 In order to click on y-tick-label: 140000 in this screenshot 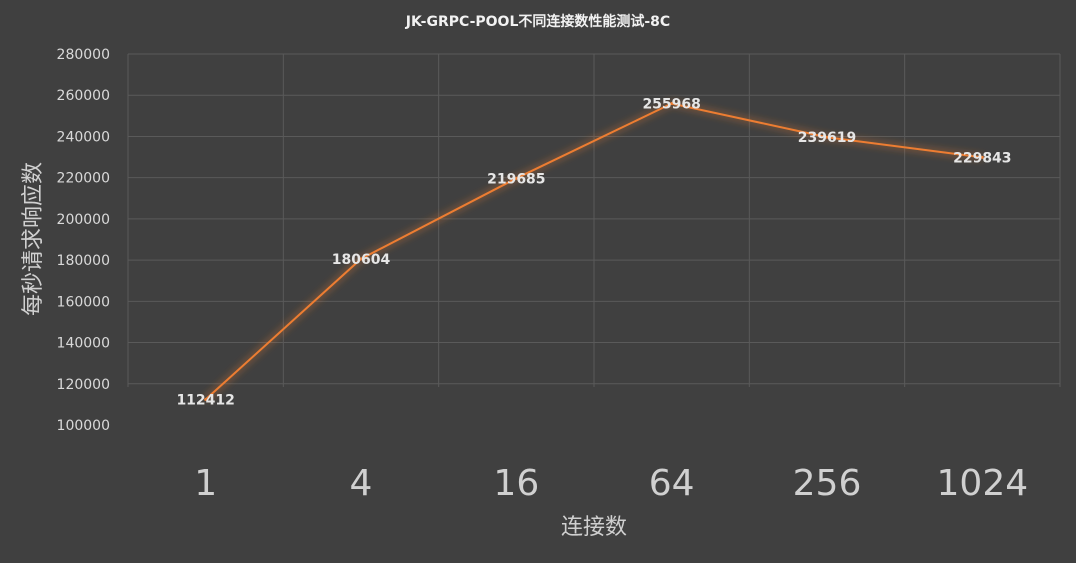, I will do `click(83, 344)`.